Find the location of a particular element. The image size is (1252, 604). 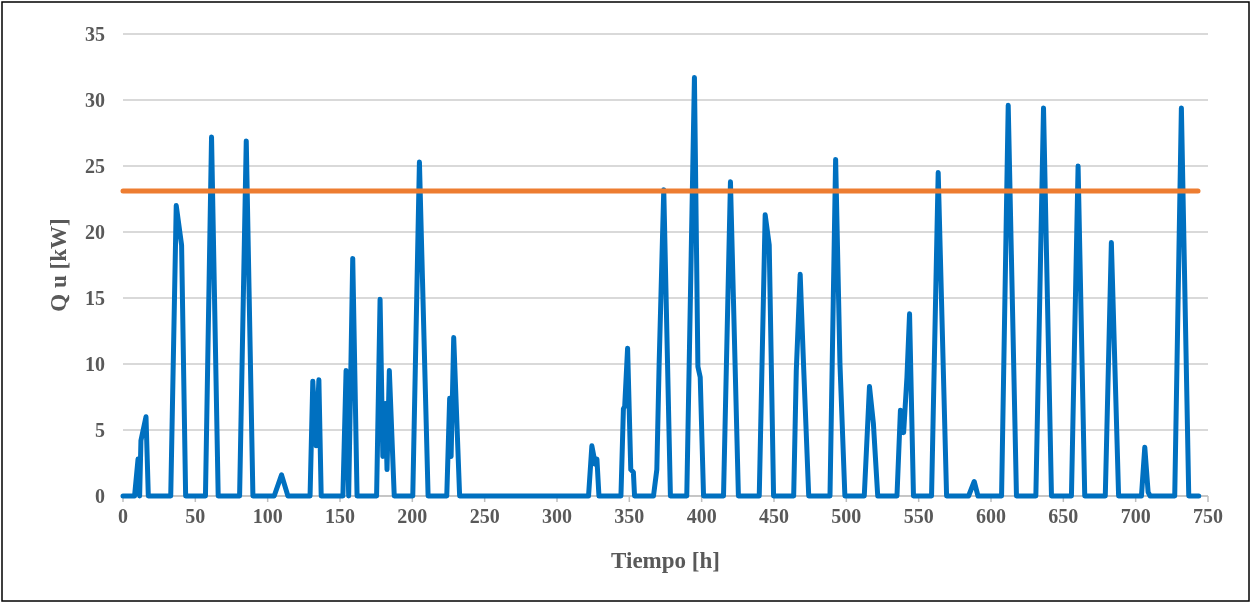

x-tick-label: 400 is located at coordinates (701, 516).